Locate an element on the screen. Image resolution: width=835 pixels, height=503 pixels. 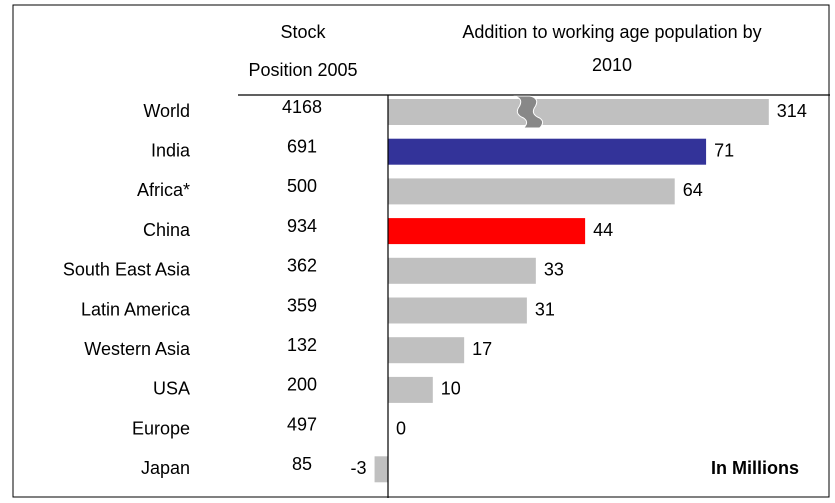
stock-value: 691 is located at coordinates (302, 146).